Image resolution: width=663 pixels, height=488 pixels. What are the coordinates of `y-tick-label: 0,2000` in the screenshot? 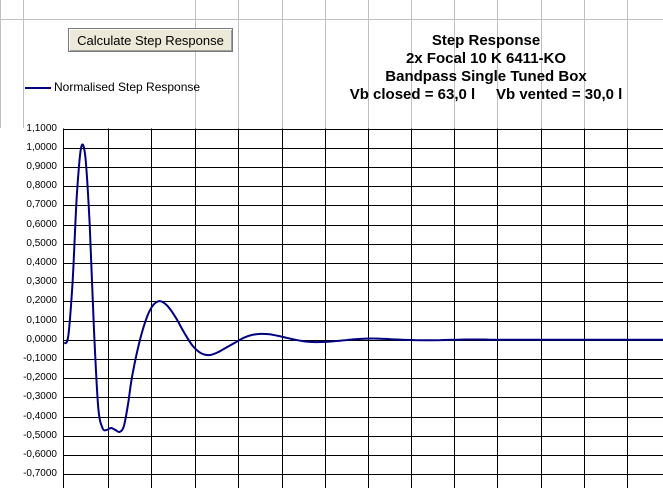 It's located at (41, 301).